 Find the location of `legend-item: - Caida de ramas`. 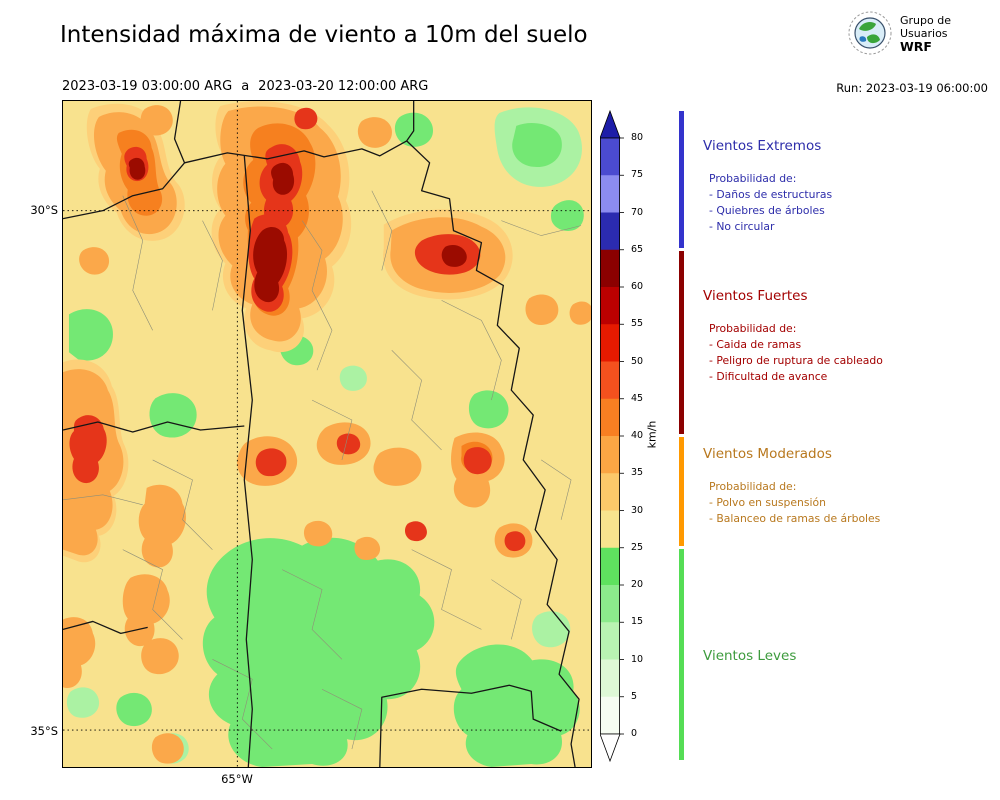

legend-item: - Caida de ramas is located at coordinates (755, 344).